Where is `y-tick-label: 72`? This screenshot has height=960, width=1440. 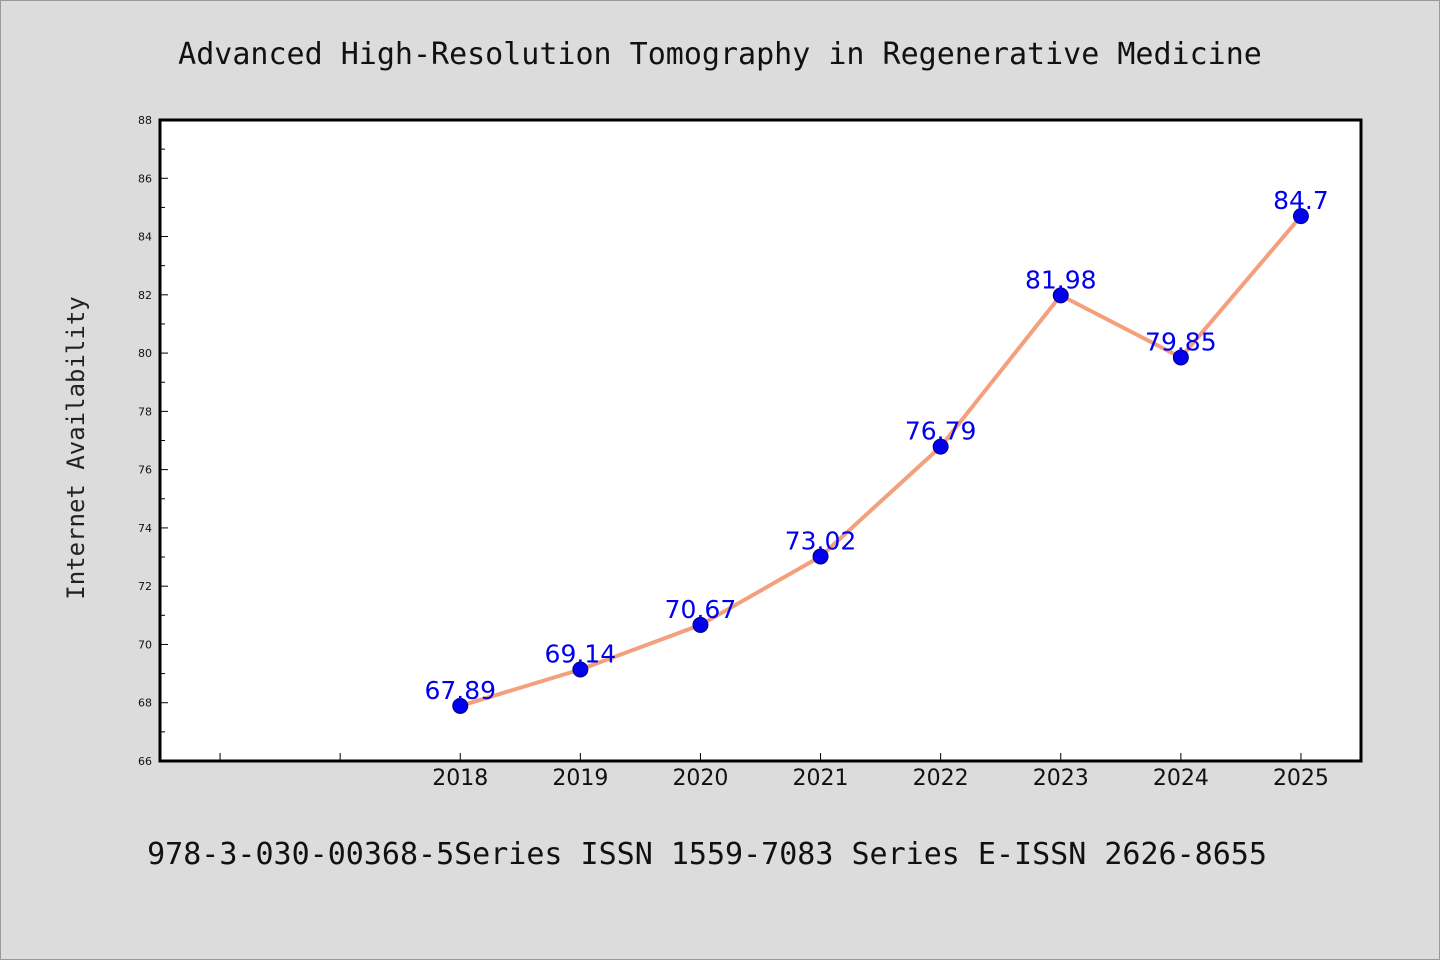
y-tick-label: 72 is located at coordinates (145, 586).